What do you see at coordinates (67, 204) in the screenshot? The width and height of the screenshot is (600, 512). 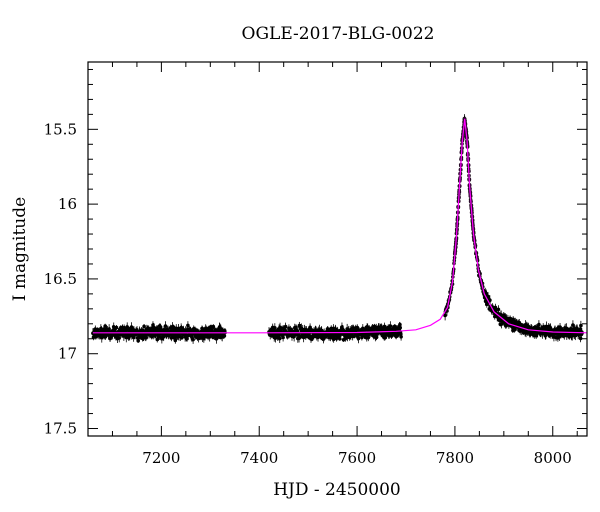 I see `y-tick-label: 16` at bounding box center [67, 204].